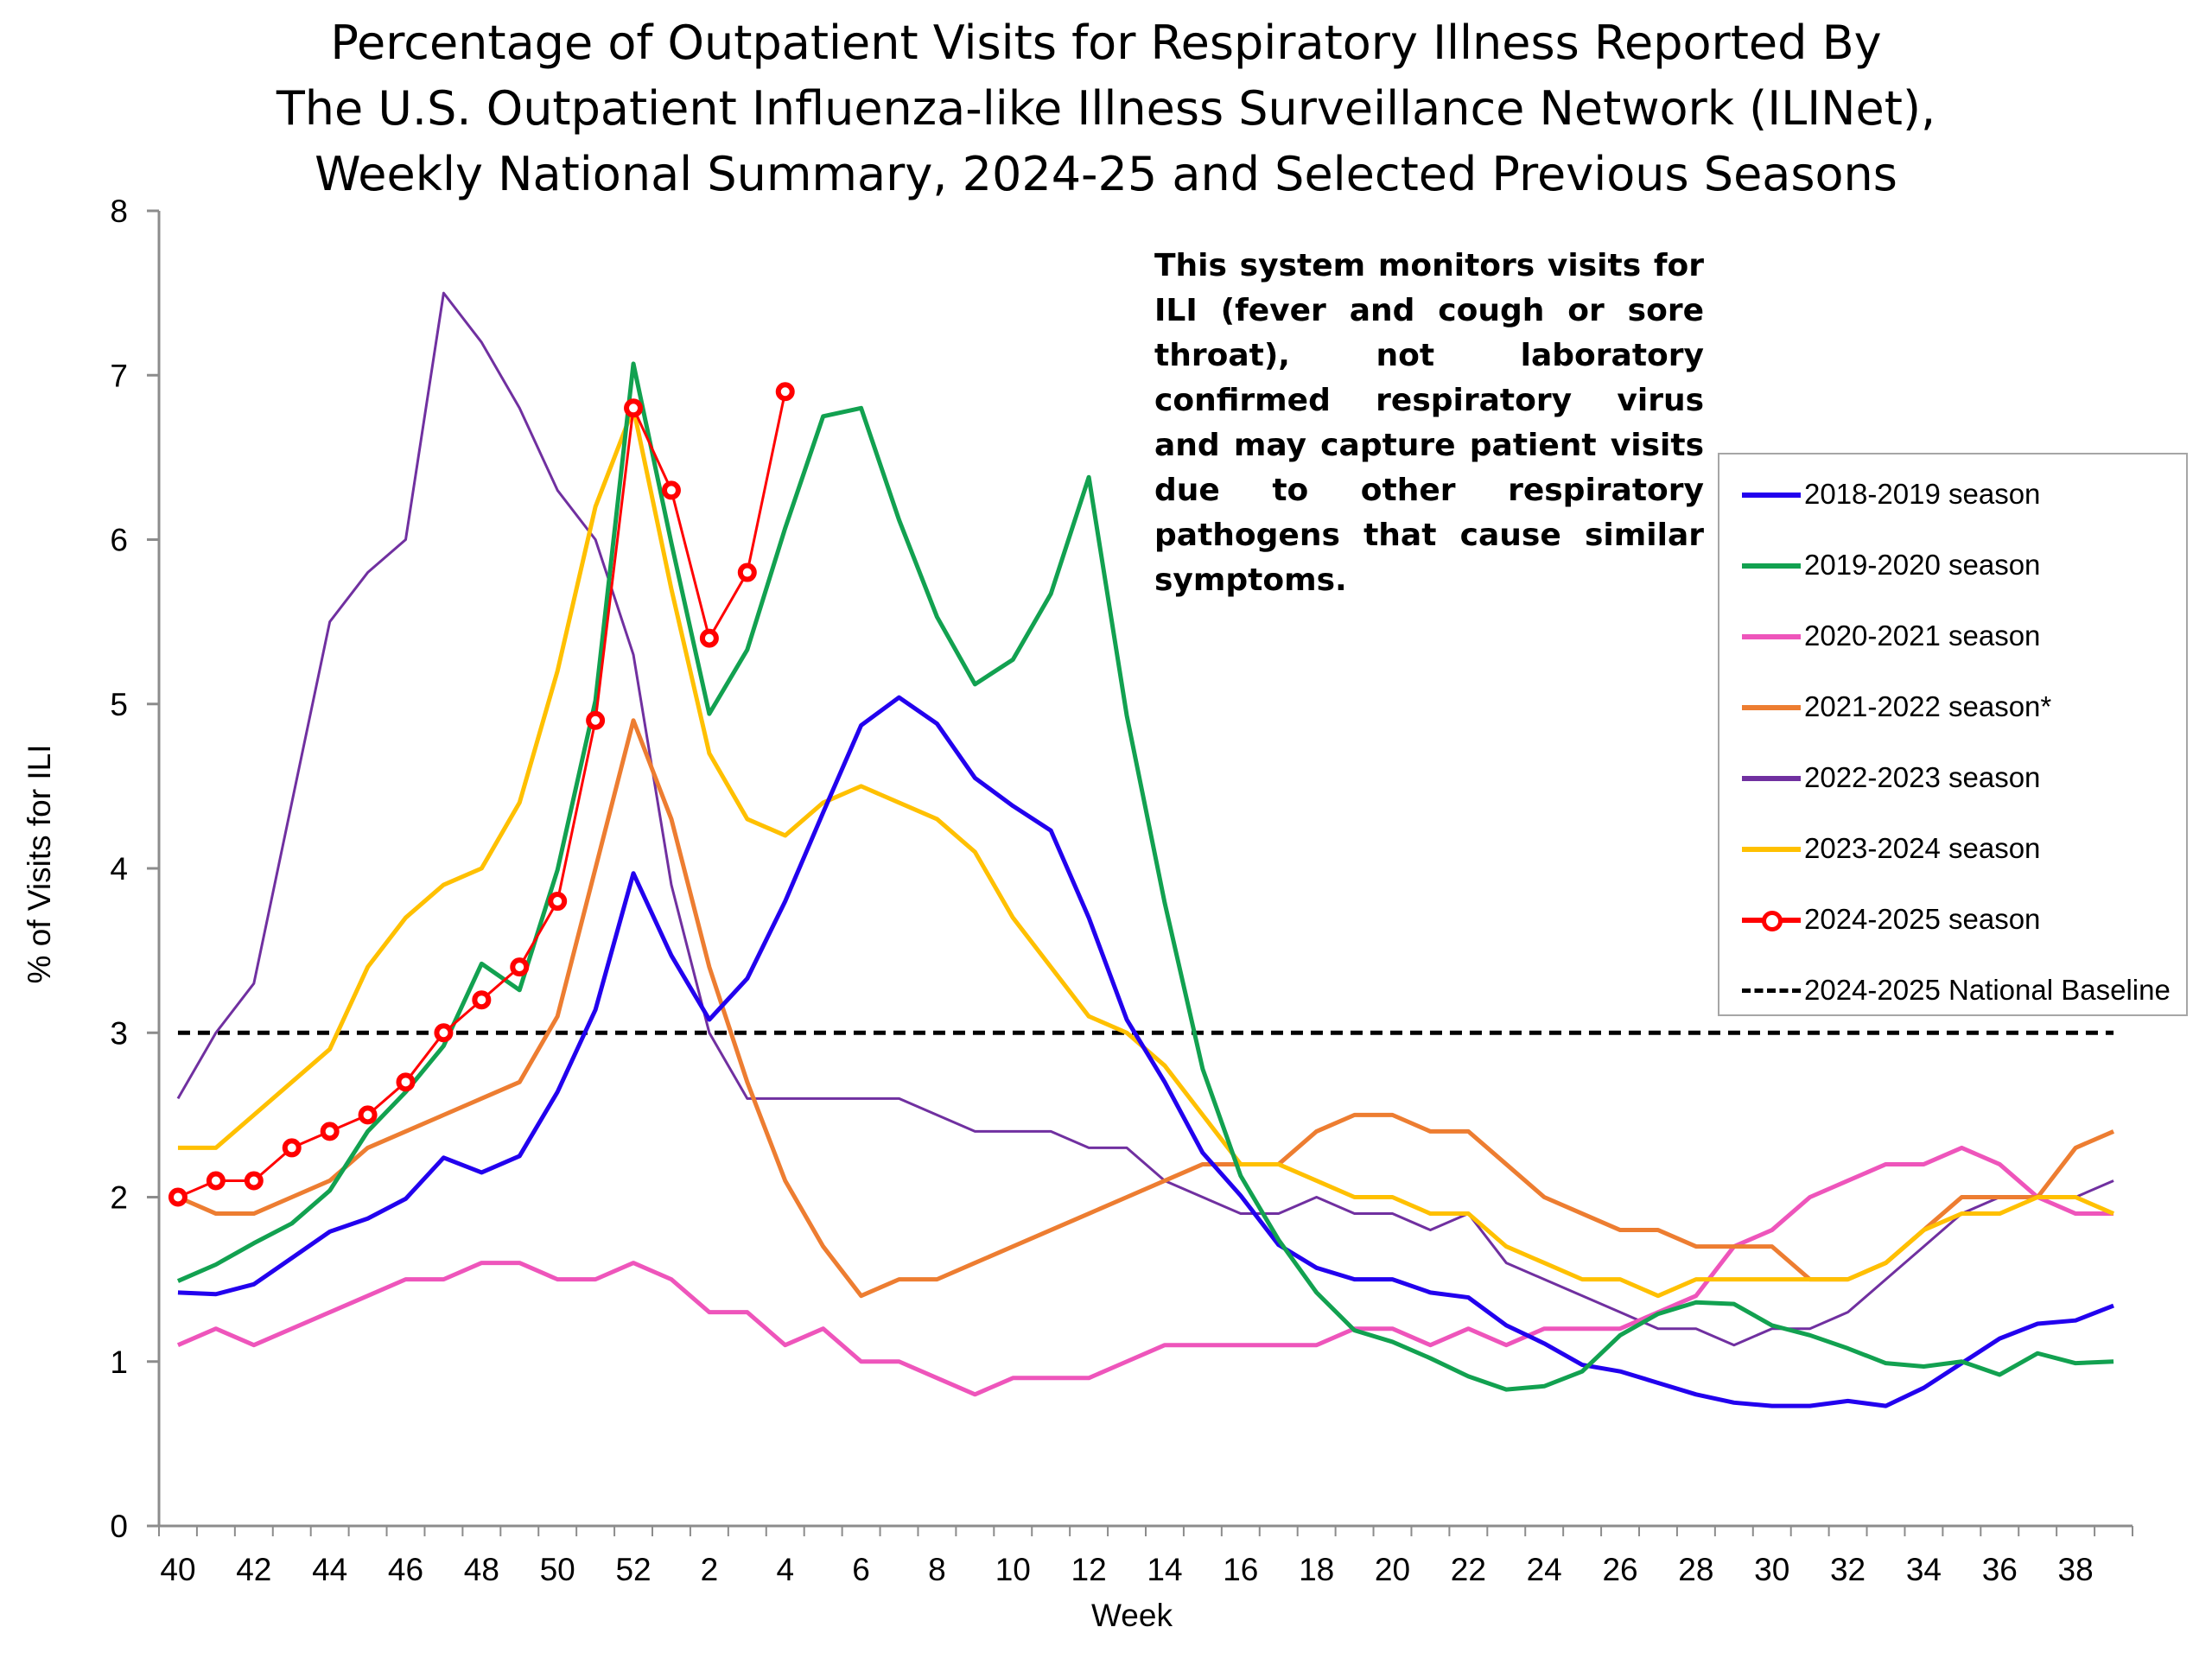 The width and height of the screenshot is (2212, 1659). Describe the element at coordinates (1695, 1569) in the screenshot. I see `x-tick-label: 28` at that location.